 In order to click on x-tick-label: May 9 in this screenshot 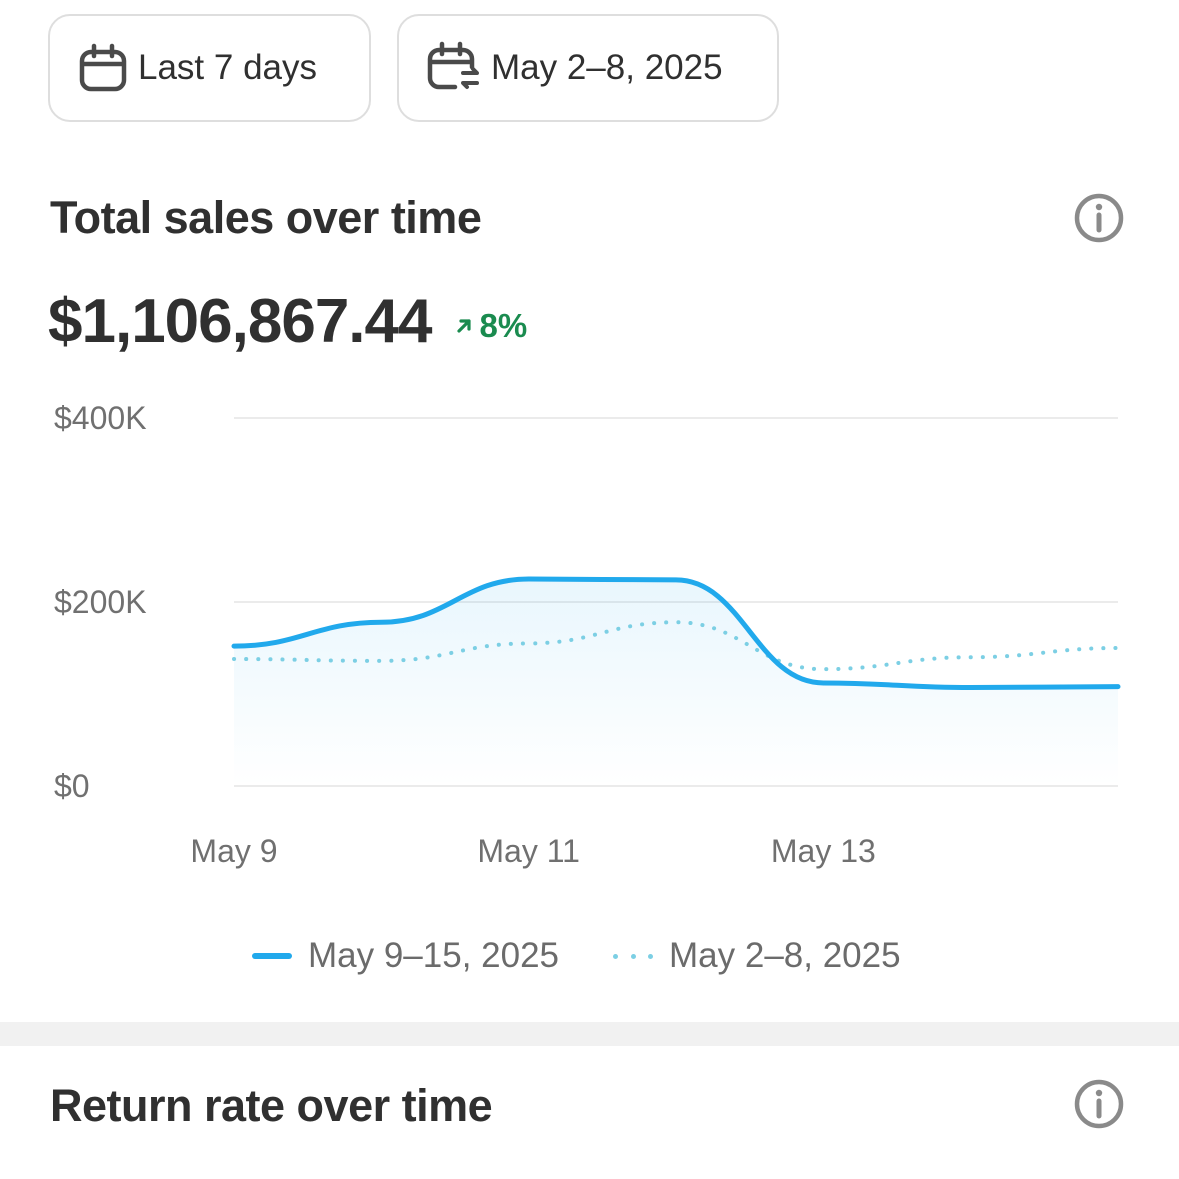, I will do `click(233, 851)`.